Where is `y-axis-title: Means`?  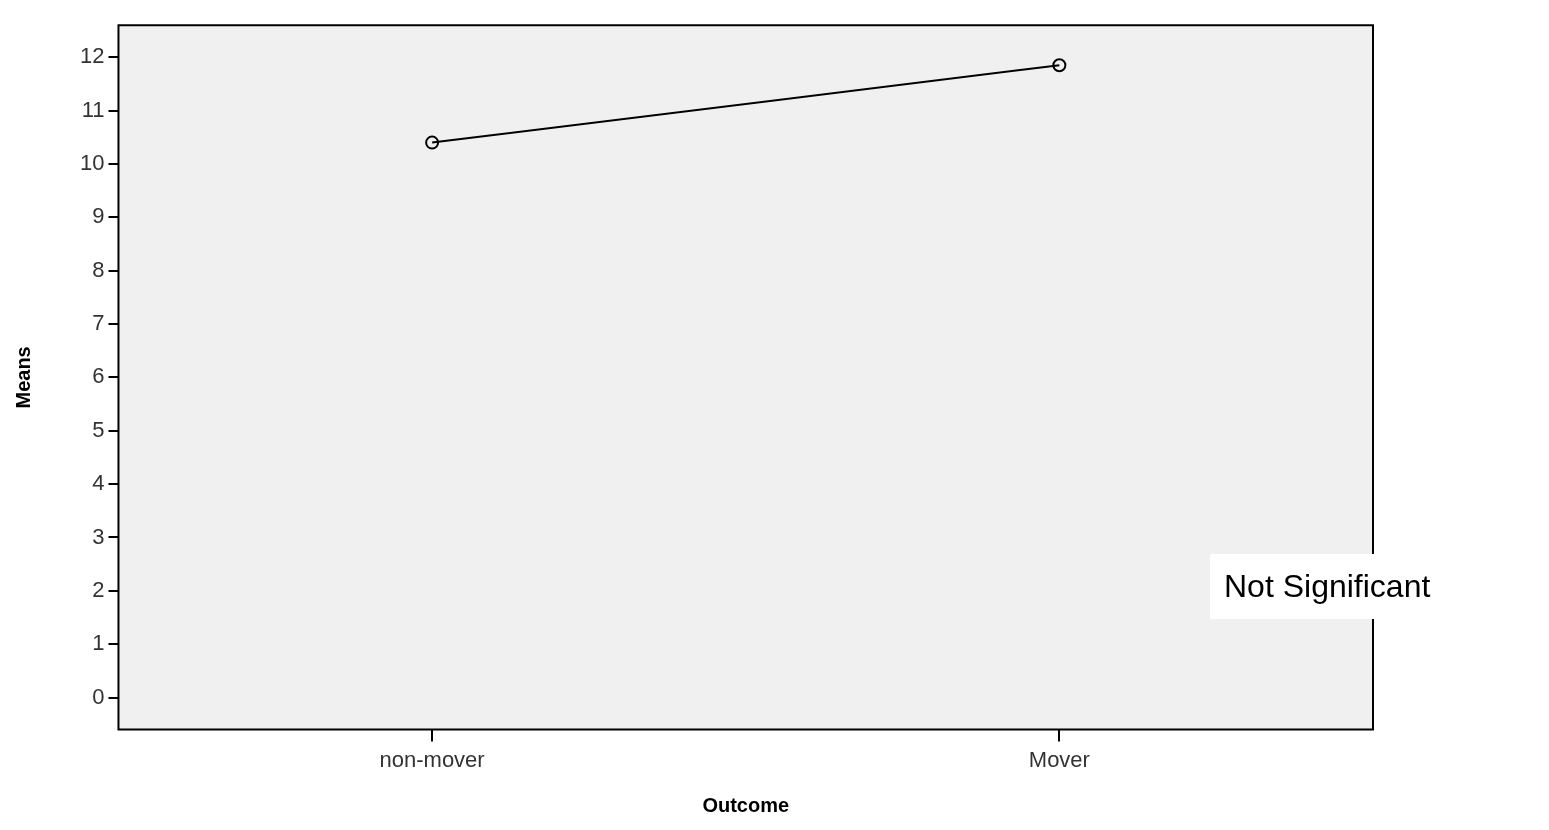
y-axis-title: Means is located at coordinates (22, 377).